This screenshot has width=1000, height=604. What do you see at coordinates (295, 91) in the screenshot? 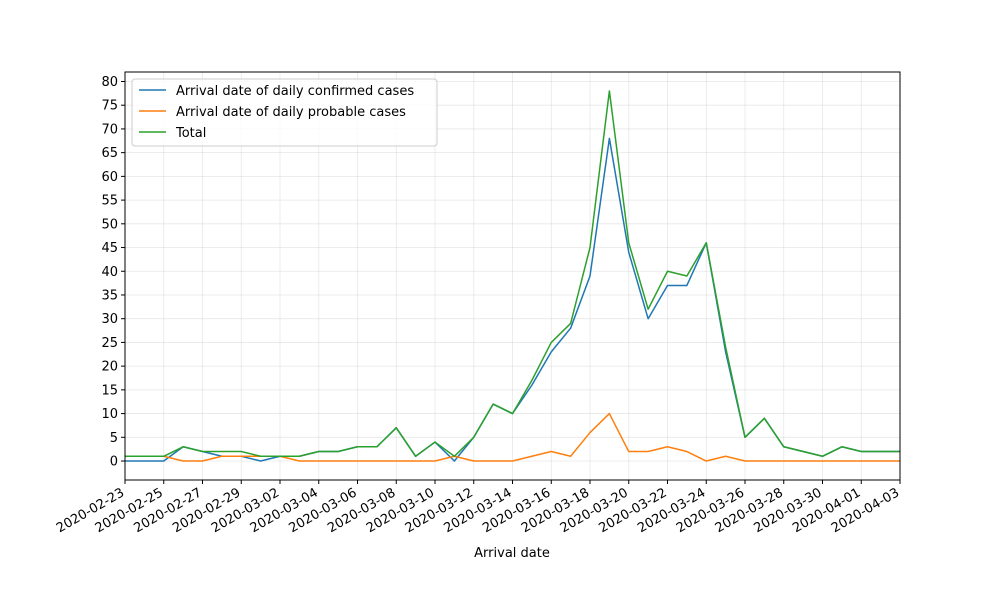
I see `legend-label-confirmed: Arrival date of daily confirmed cases` at bounding box center [295, 91].